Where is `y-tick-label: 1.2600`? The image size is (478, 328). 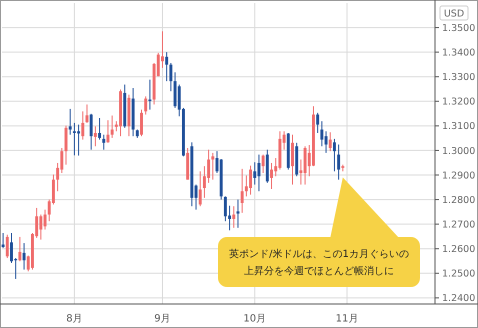
y-tick-label: 1.2600 is located at coordinates (459, 250).